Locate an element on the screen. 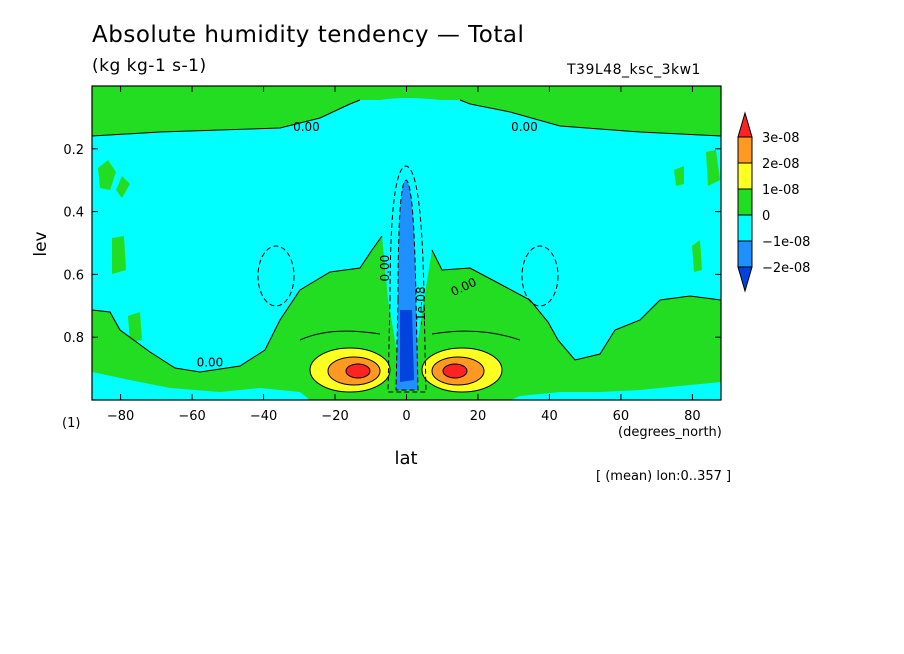  x-tick-label: 20 is located at coordinates (478, 416).